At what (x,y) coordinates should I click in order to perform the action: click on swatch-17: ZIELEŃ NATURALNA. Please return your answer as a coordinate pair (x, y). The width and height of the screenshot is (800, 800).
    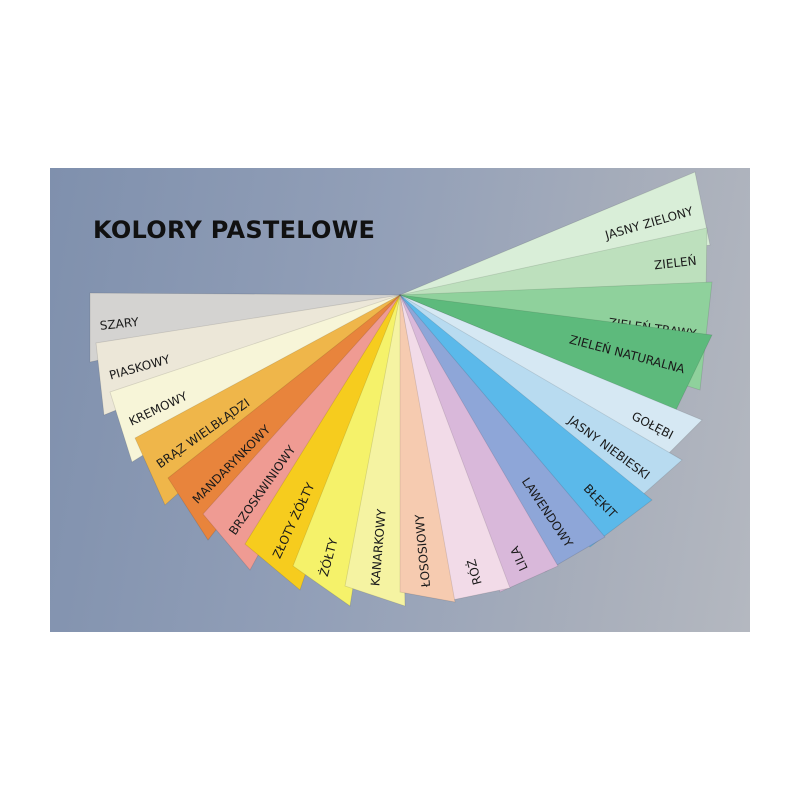
    Looking at the image, I should click on (556, 352).